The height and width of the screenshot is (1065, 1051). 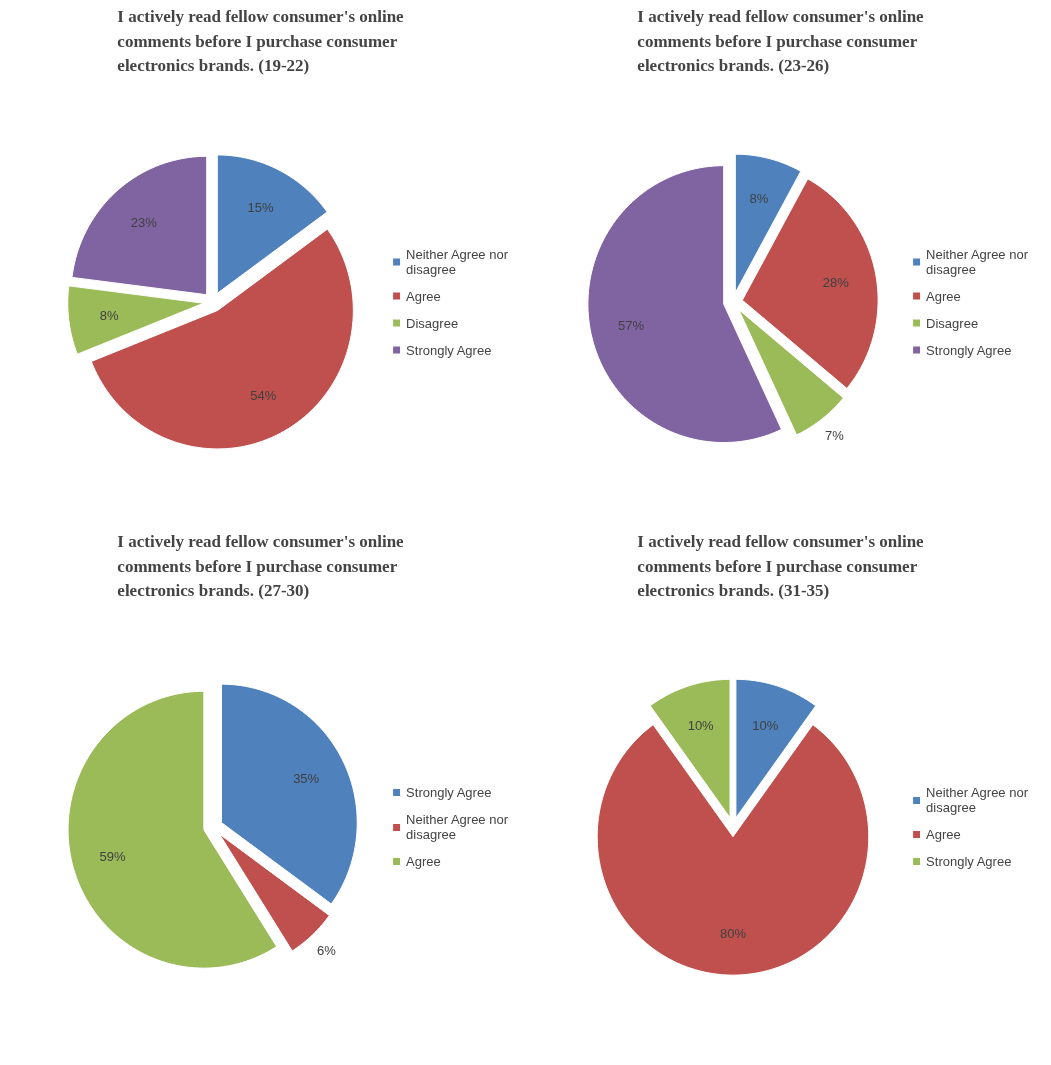 I want to click on chart-title: I actively read fellow consumer's online comments before I purchase consumer electronics brands. (23-26), so click(x=781, y=41).